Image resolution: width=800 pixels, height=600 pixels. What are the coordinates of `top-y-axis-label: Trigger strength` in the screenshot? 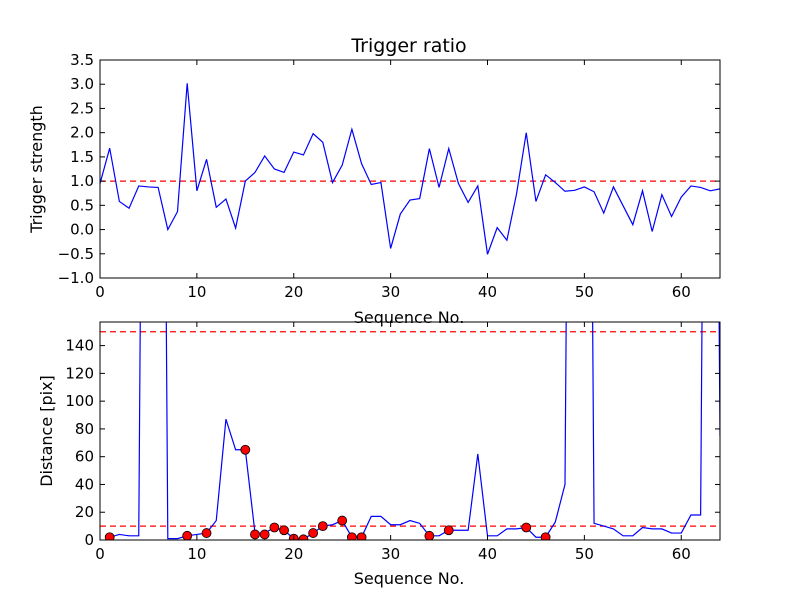 It's located at (36, 169).